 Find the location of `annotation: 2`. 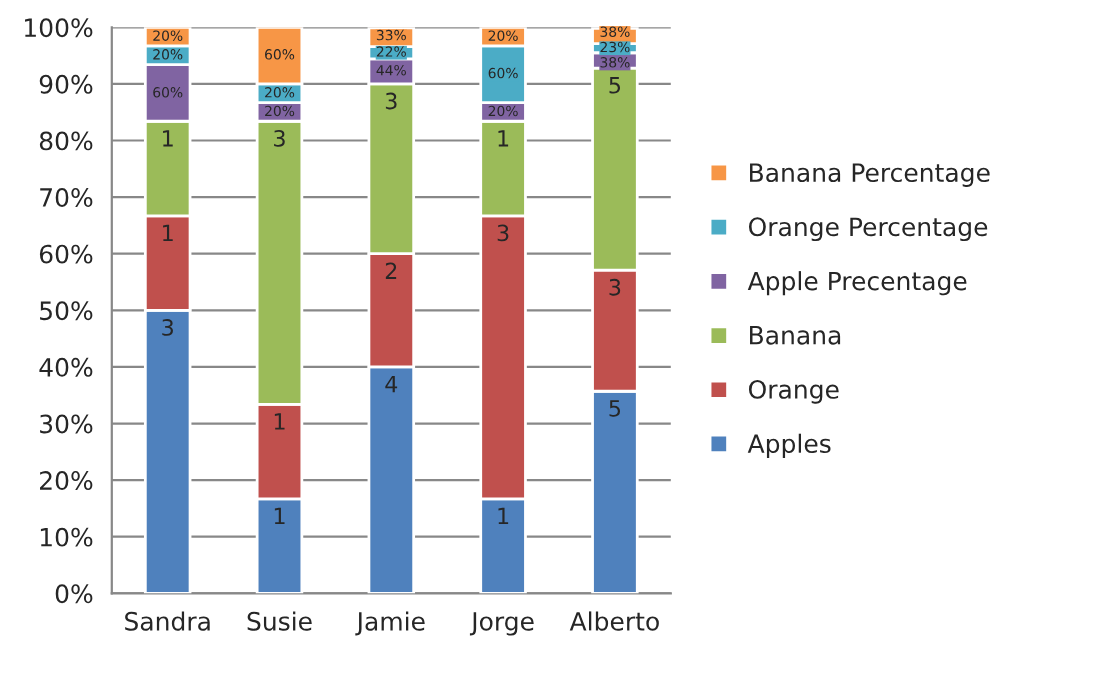

annotation: 2 is located at coordinates (391, 270).